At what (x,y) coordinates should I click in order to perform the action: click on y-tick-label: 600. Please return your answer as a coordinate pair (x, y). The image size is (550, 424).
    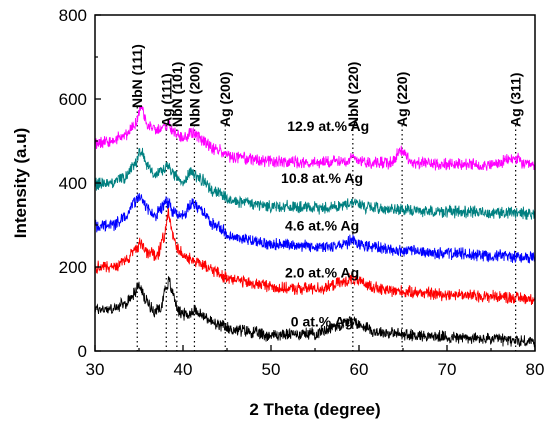
    Looking at the image, I should click on (73, 99).